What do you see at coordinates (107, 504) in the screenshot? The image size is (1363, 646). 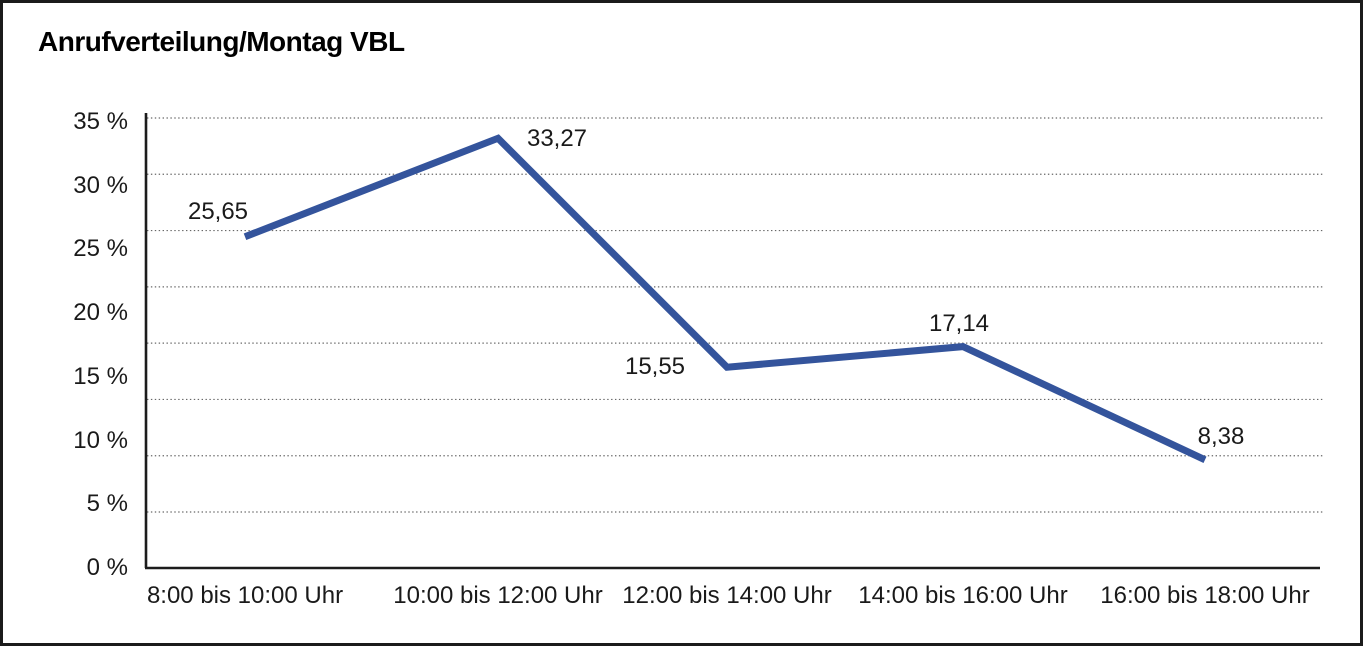 I see `y-axis-tick-label: 5 %` at bounding box center [107, 504].